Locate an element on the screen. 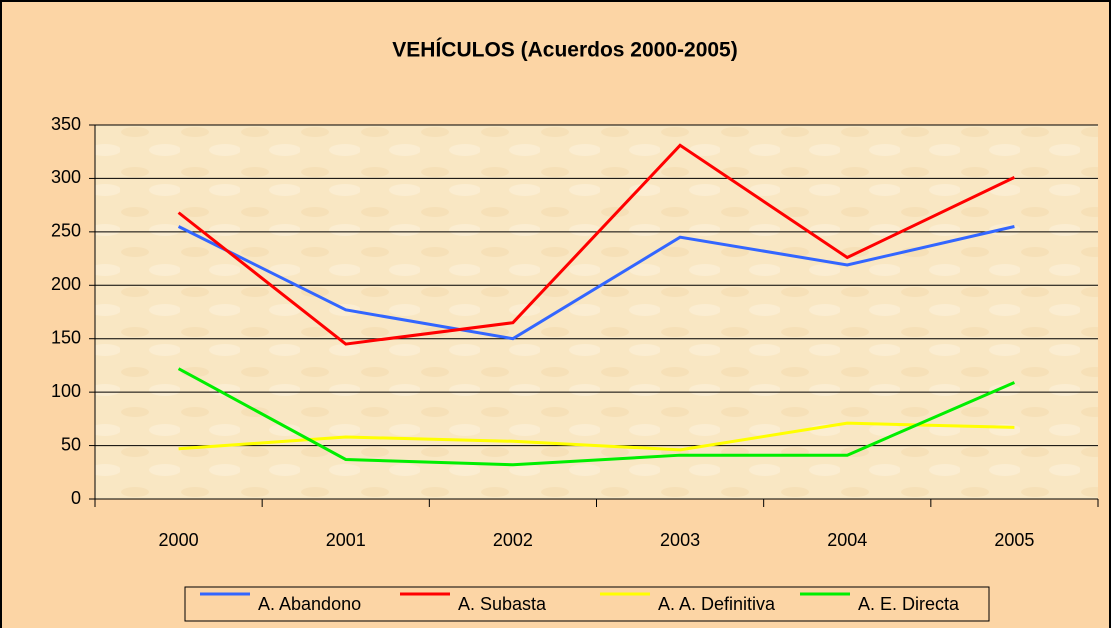 The image size is (1111, 628). legend-label: A. A. Definitiva is located at coordinates (717, 604).